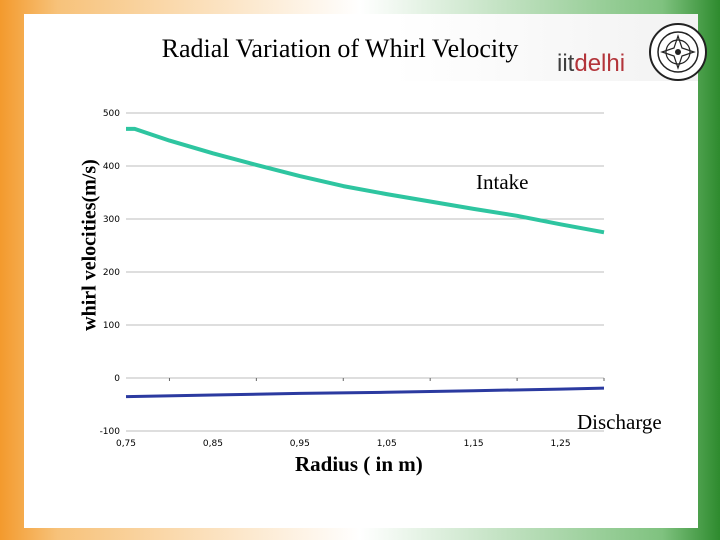 Image resolution: width=720 pixels, height=540 pixels. Describe the element at coordinates (619, 422) in the screenshot. I see `annotation-discharge: Discharge` at that location.